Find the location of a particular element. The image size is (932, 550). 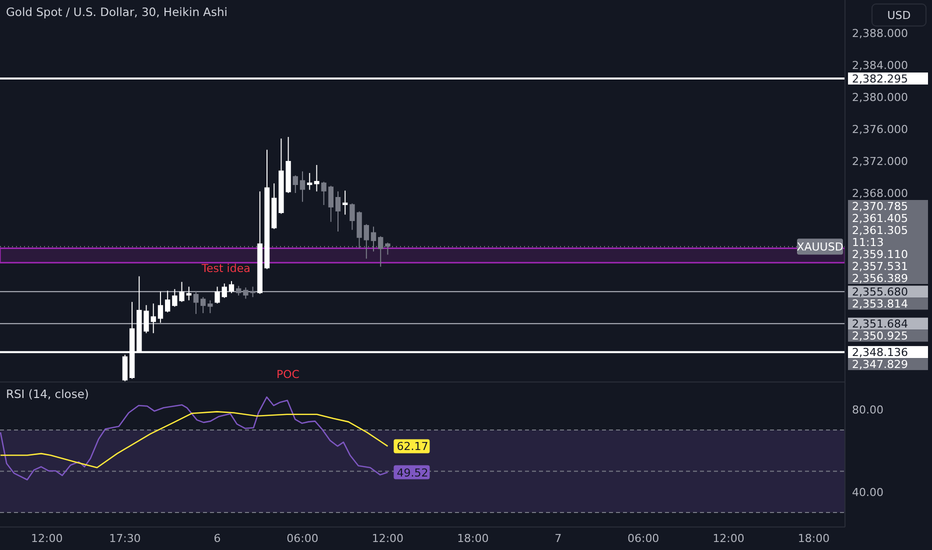

data-label: 62.17 is located at coordinates (412, 447).